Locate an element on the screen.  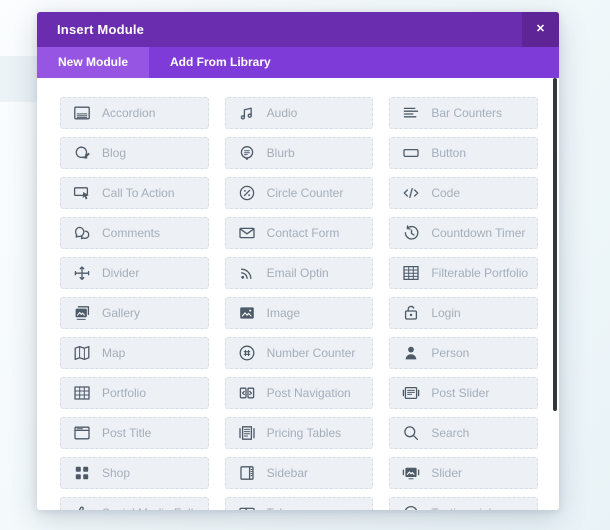
module-button-post-title: Post Title is located at coordinates (134, 433).